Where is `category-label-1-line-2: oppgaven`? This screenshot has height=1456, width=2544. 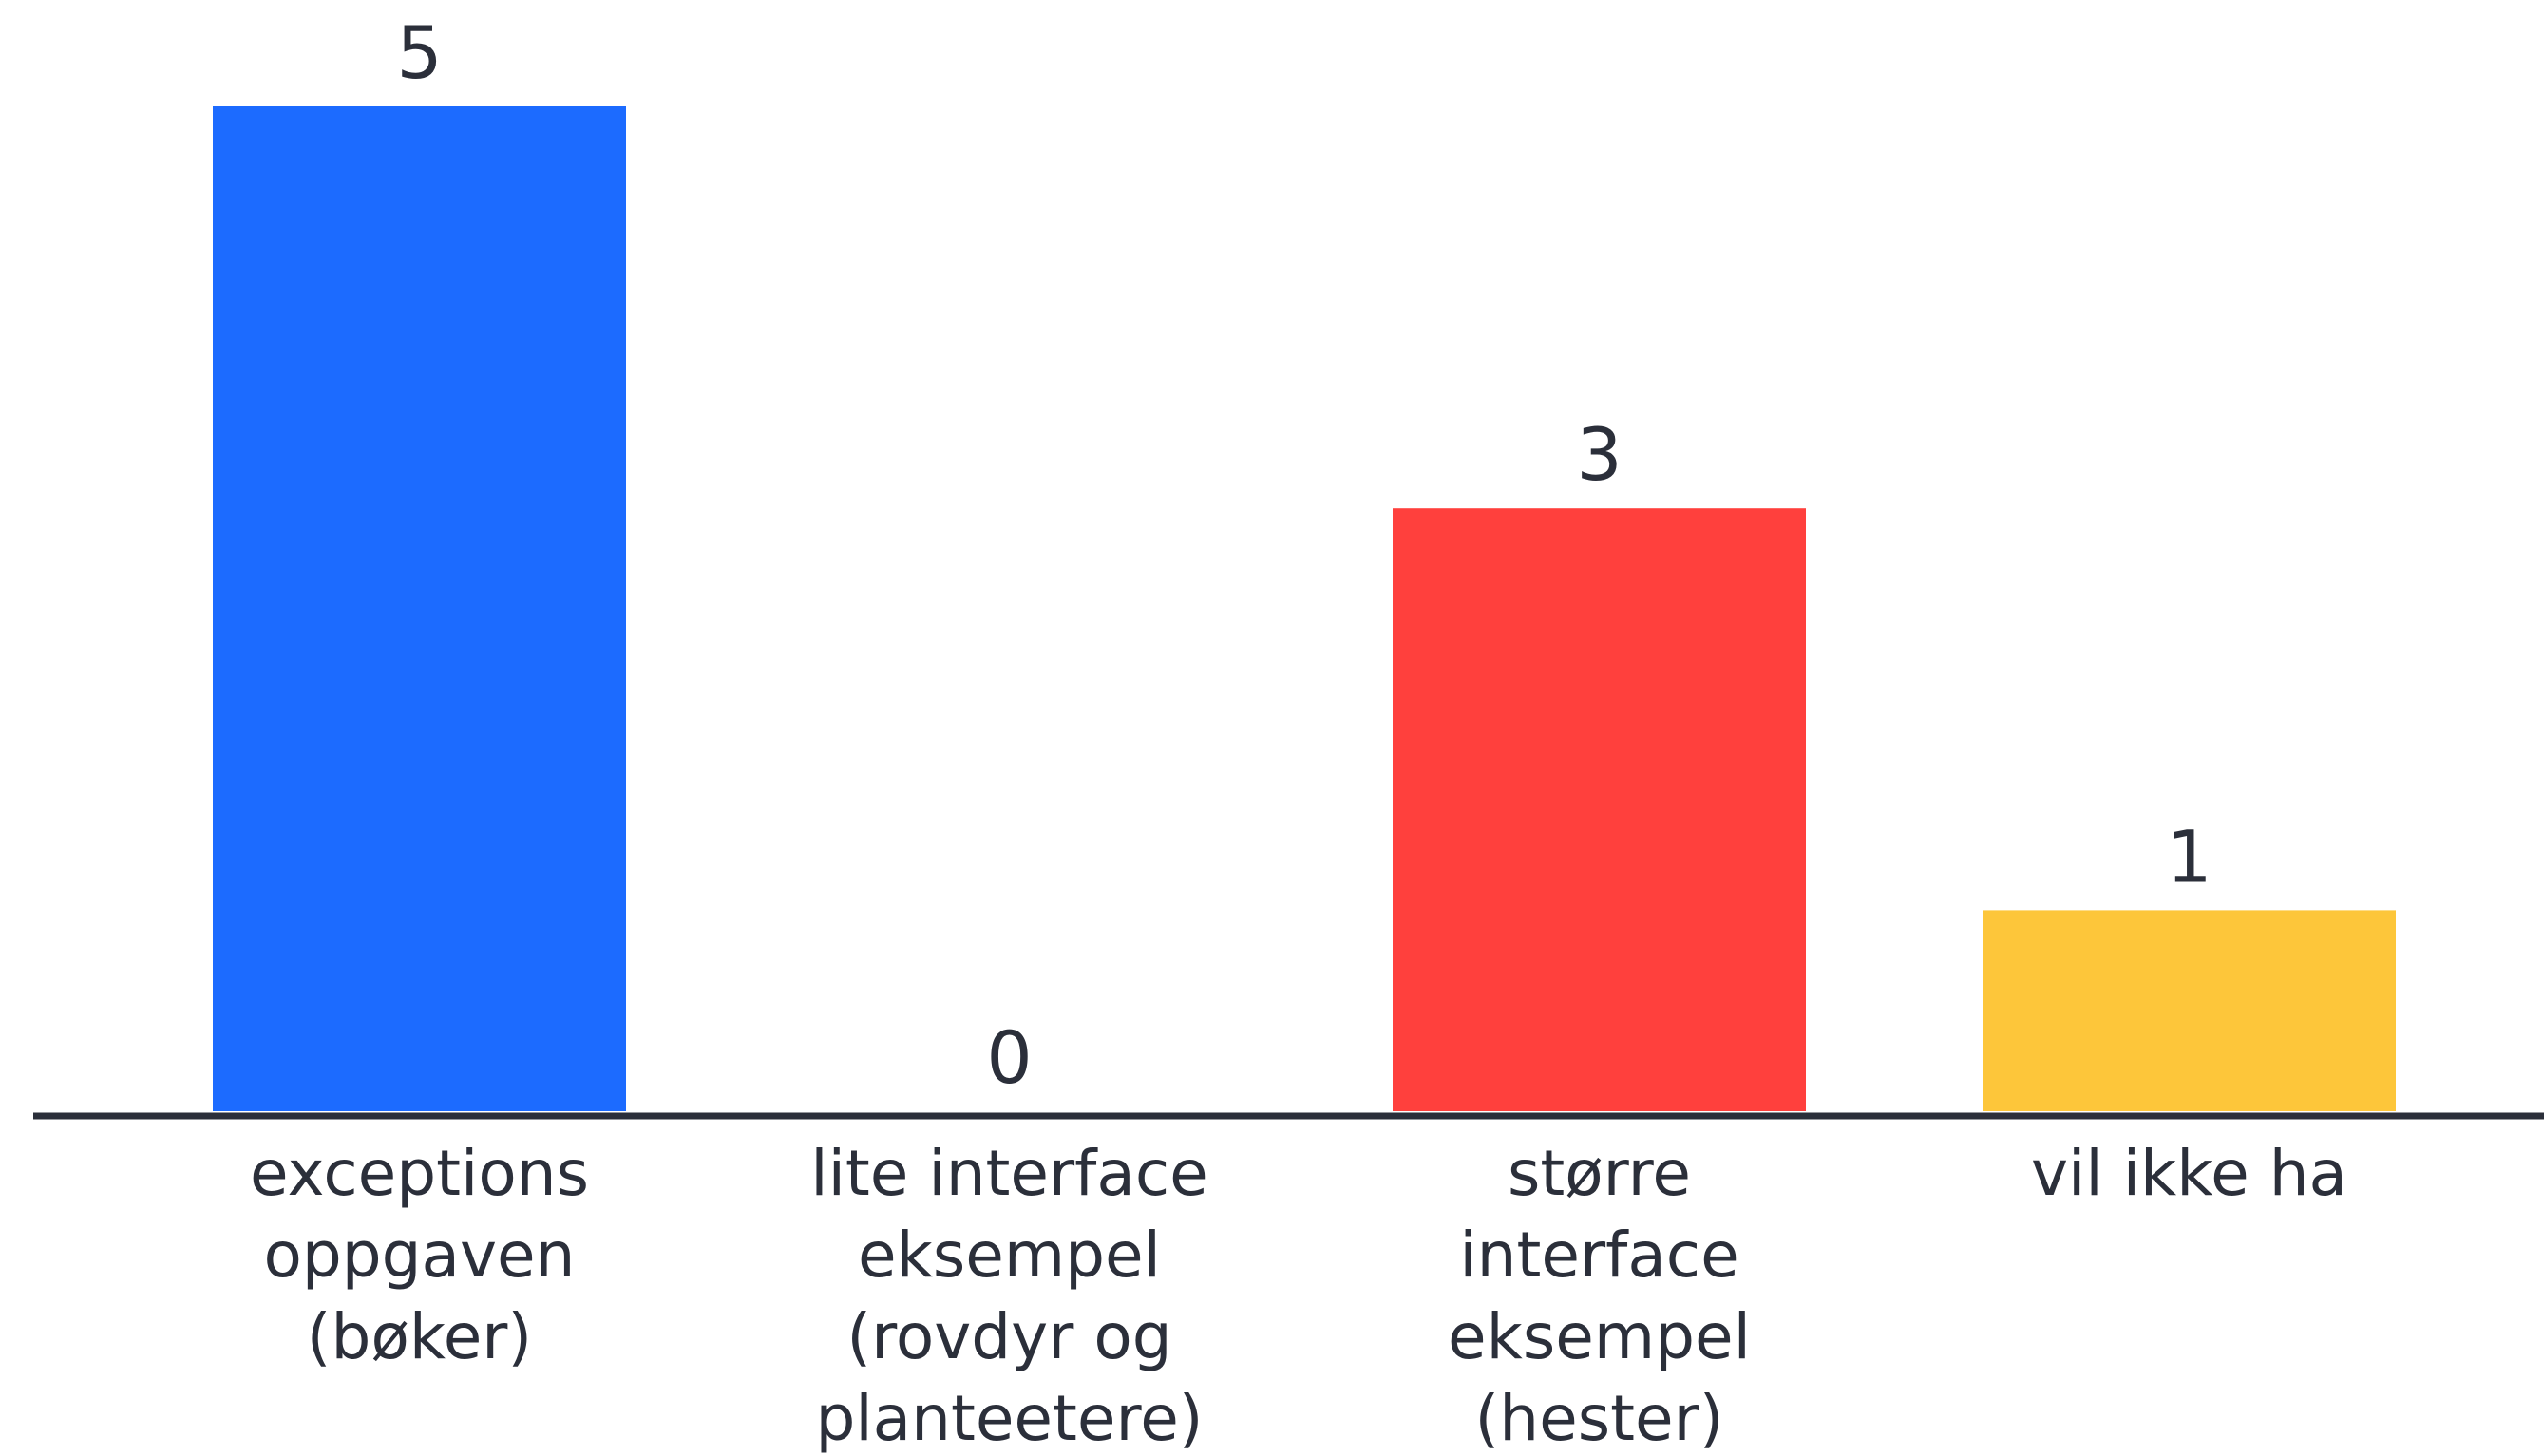
category-label-1-line-2: oppgaven is located at coordinates (419, 1255).